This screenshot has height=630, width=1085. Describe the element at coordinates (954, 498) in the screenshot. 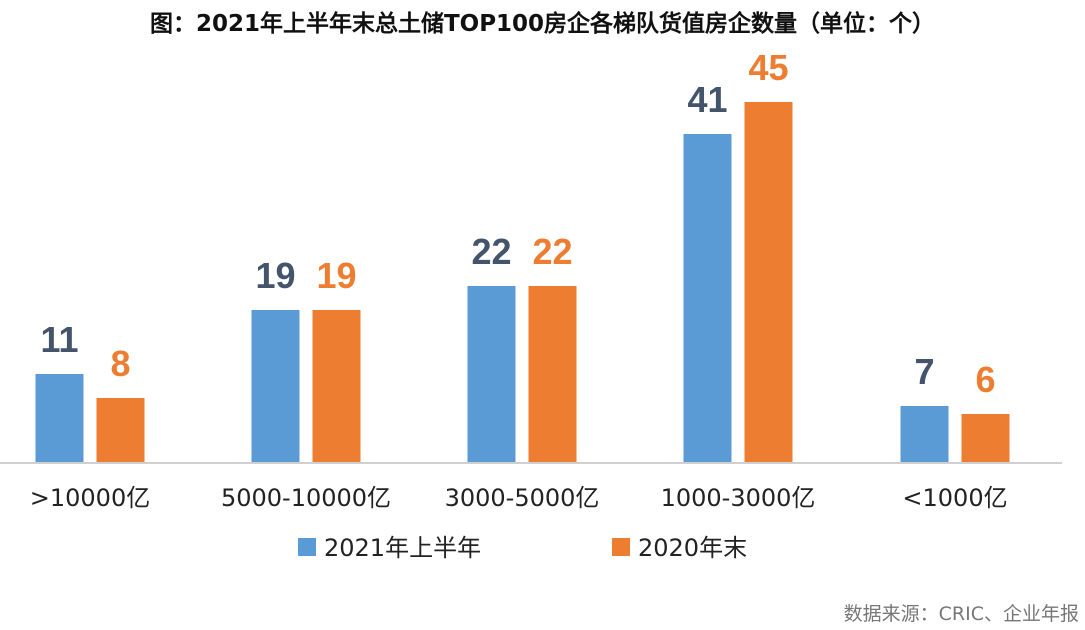

I see `x-tick-label: <1000亿` at that location.